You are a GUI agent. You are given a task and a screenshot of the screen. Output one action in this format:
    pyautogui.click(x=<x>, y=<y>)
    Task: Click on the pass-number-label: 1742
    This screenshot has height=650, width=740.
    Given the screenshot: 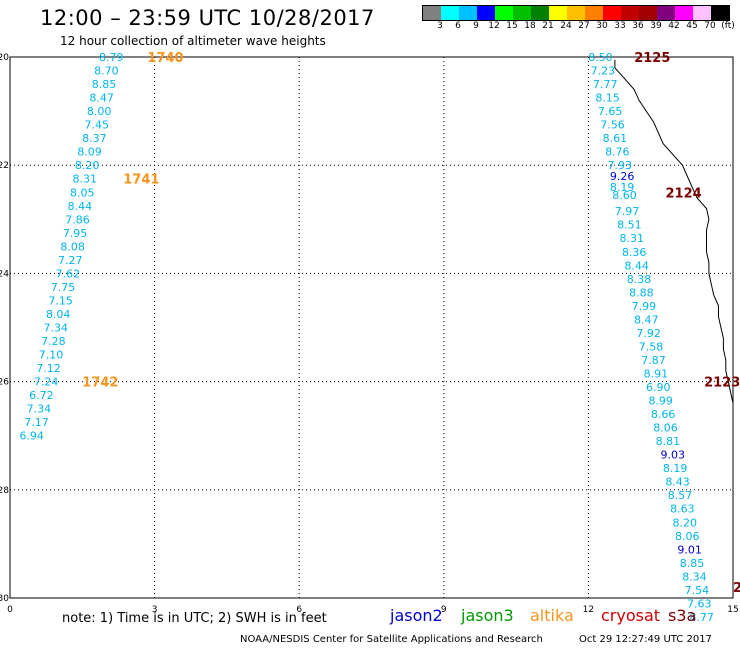 What is the action you would take?
    pyautogui.click(x=100, y=383)
    